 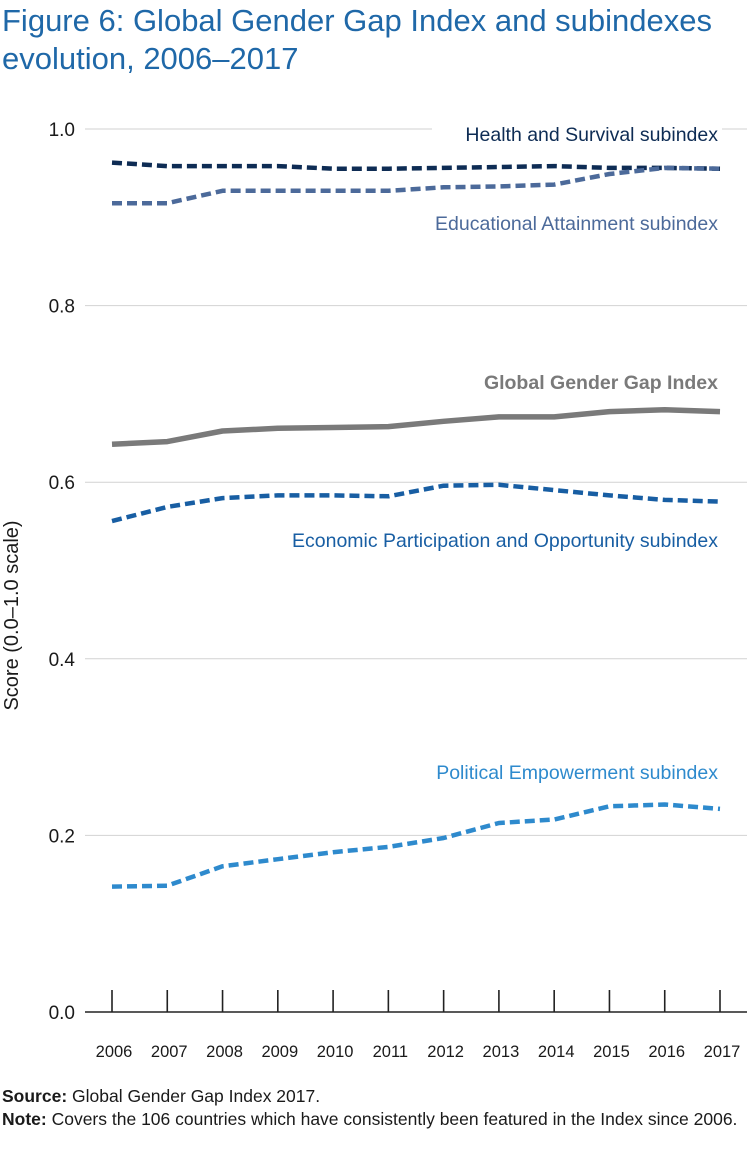 I want to click on series-line-education, so click(x=416, y=185).